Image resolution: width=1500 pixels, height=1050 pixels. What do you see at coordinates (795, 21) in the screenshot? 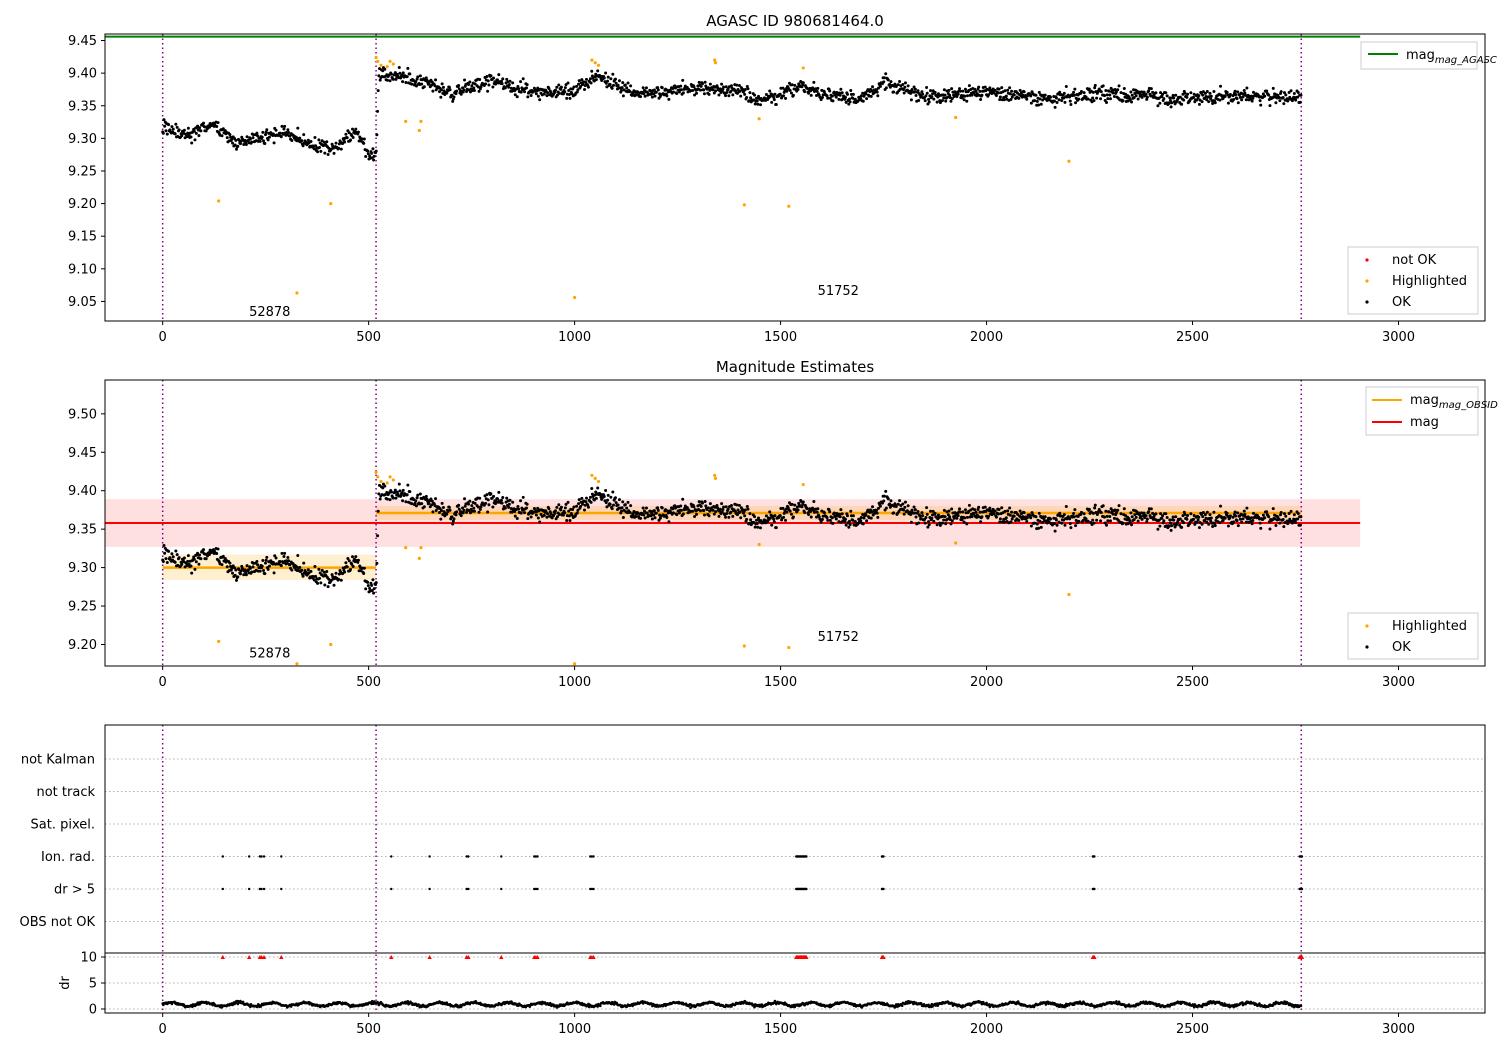
I see `panel-title-agasc: AGASC ID 980681464.0` at bounding box center [795, 21].